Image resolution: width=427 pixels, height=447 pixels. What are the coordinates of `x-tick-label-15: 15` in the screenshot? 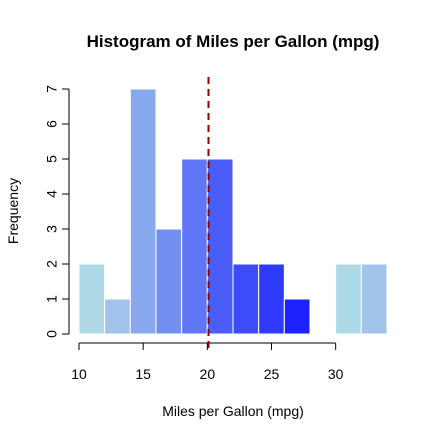 It's located at (143, 374).